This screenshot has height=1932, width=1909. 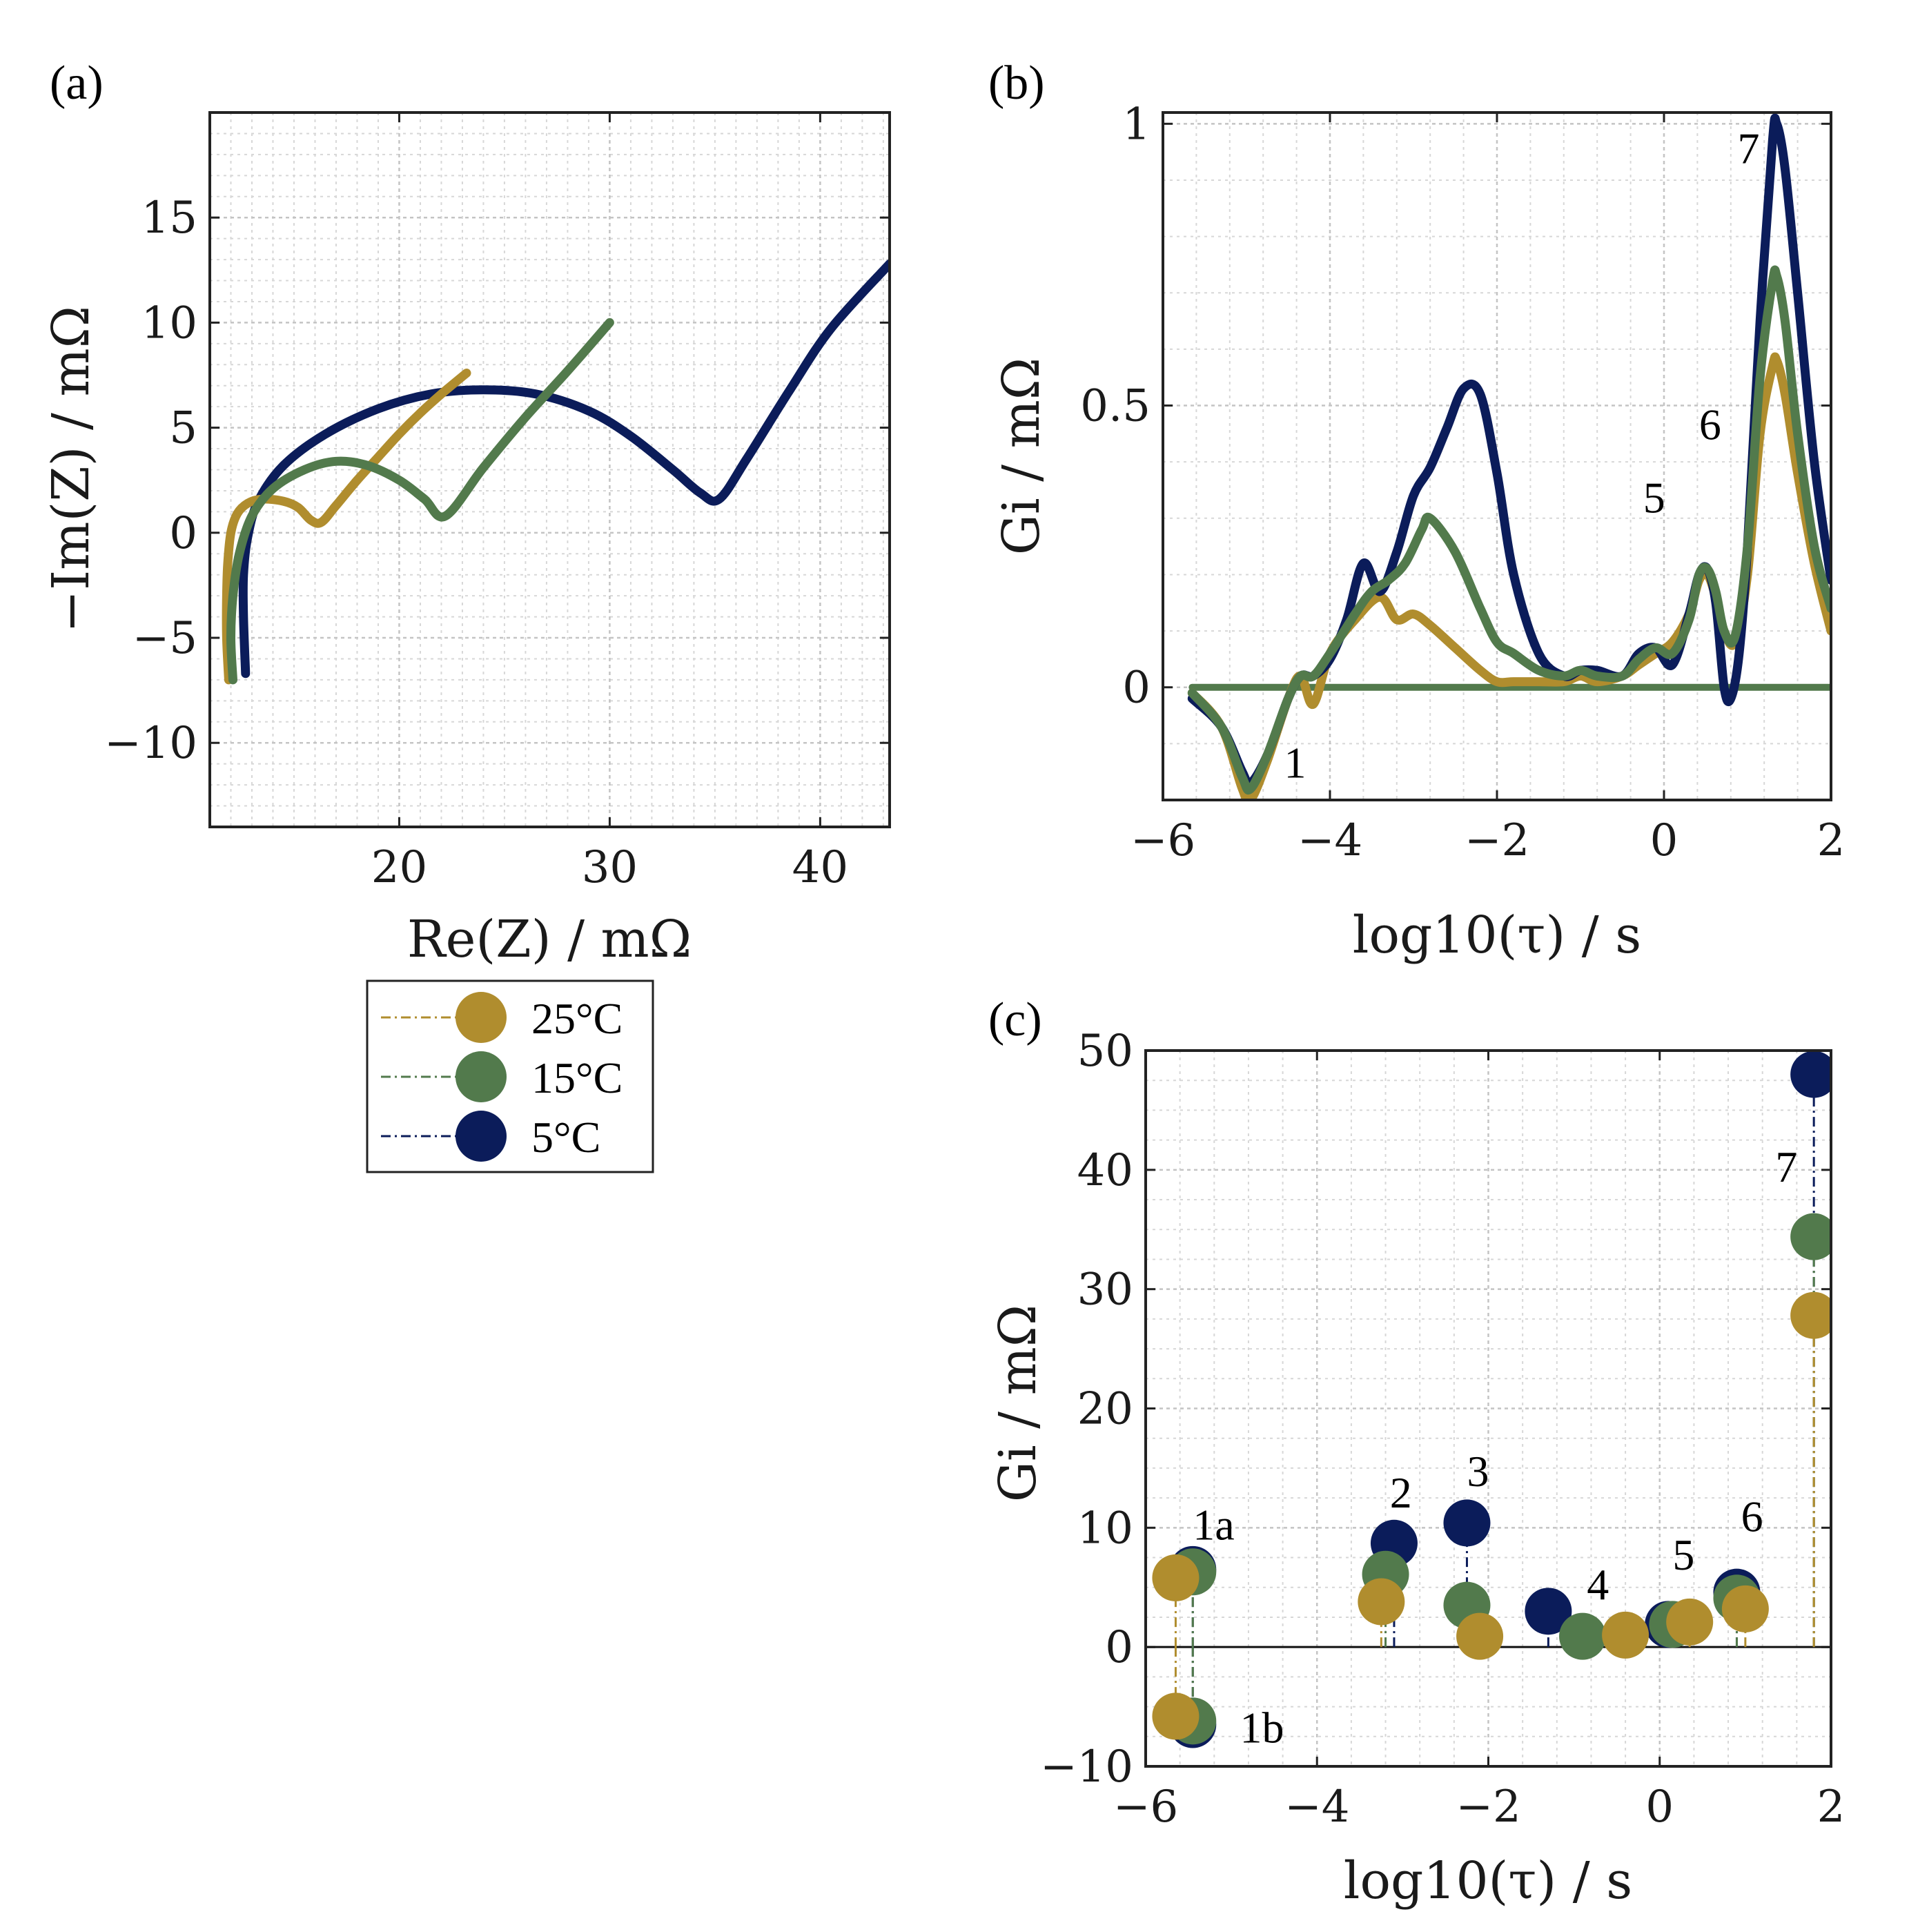 I want to click on y-tick-label: 5, so click(x=183, y=428).